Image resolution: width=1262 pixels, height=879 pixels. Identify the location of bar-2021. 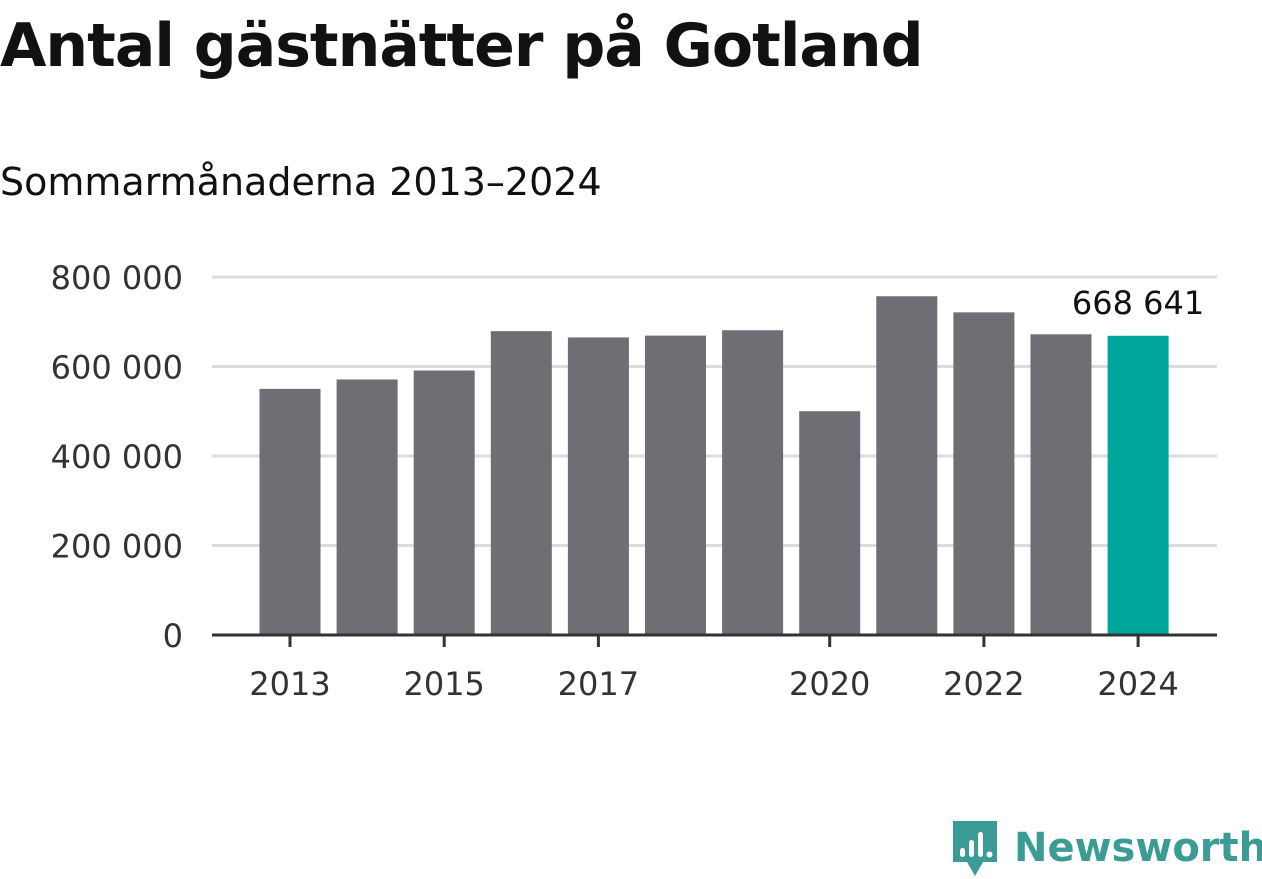
(907, 465).